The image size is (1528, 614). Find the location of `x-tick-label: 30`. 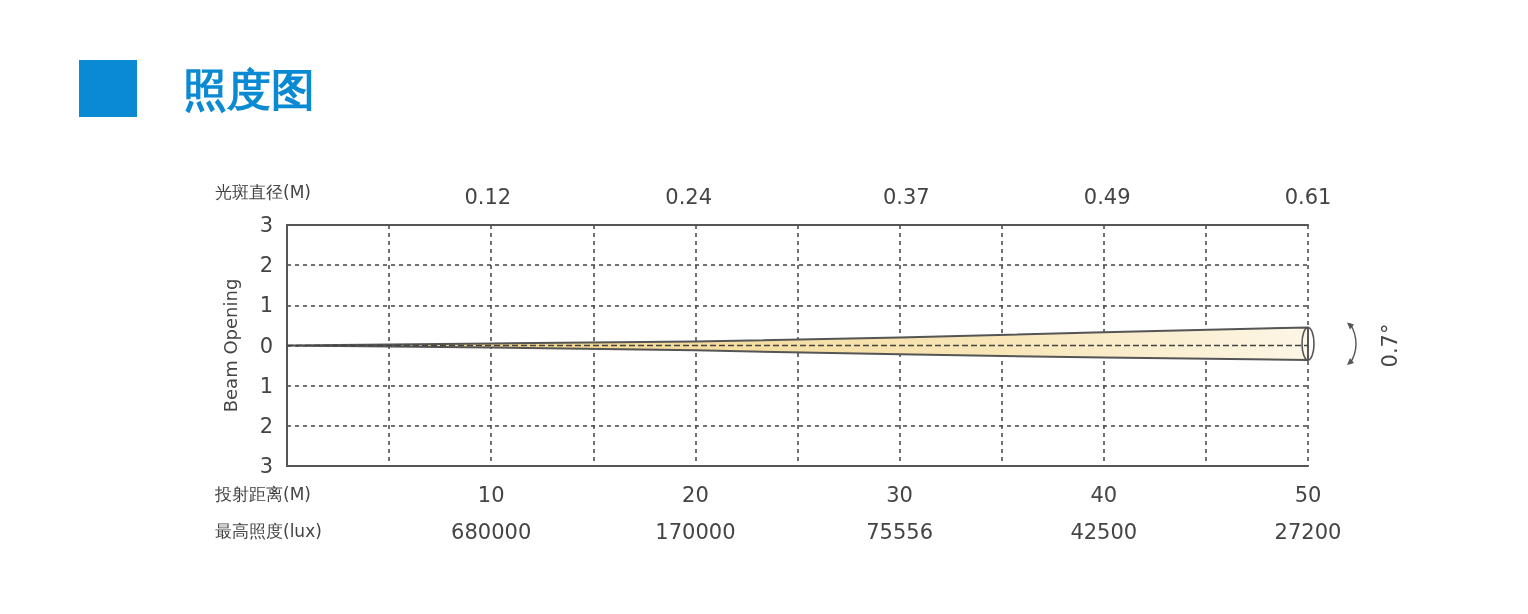

x-tick-label: 30 is located at coordinates (899, 494).